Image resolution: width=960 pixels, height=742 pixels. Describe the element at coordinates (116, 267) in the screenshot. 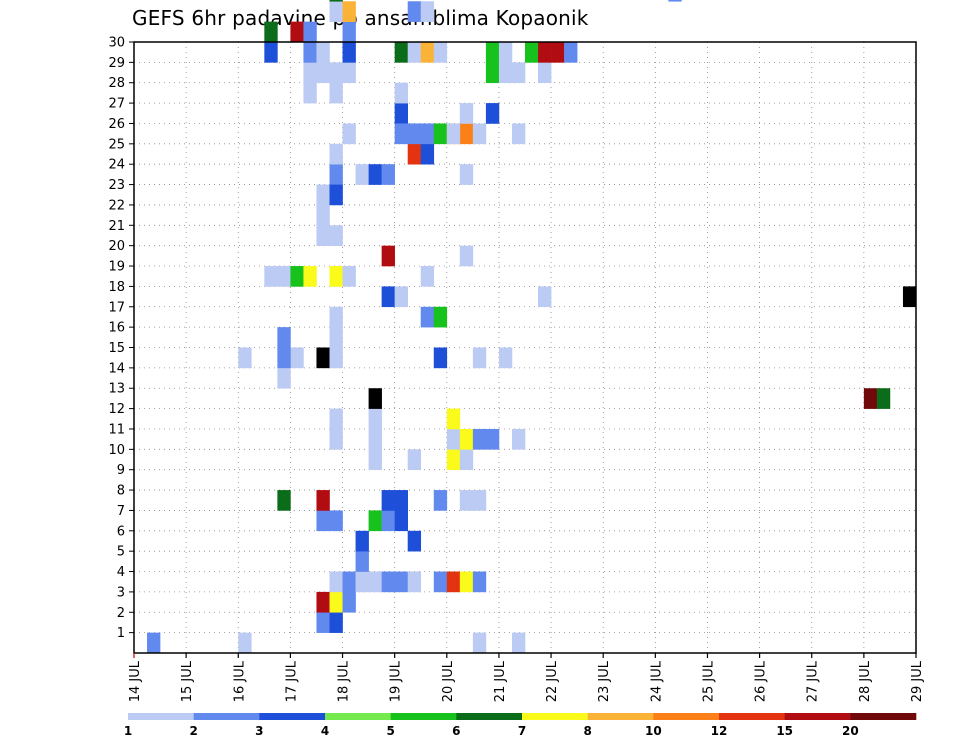

I see `y-tick-label: 19` at that location.